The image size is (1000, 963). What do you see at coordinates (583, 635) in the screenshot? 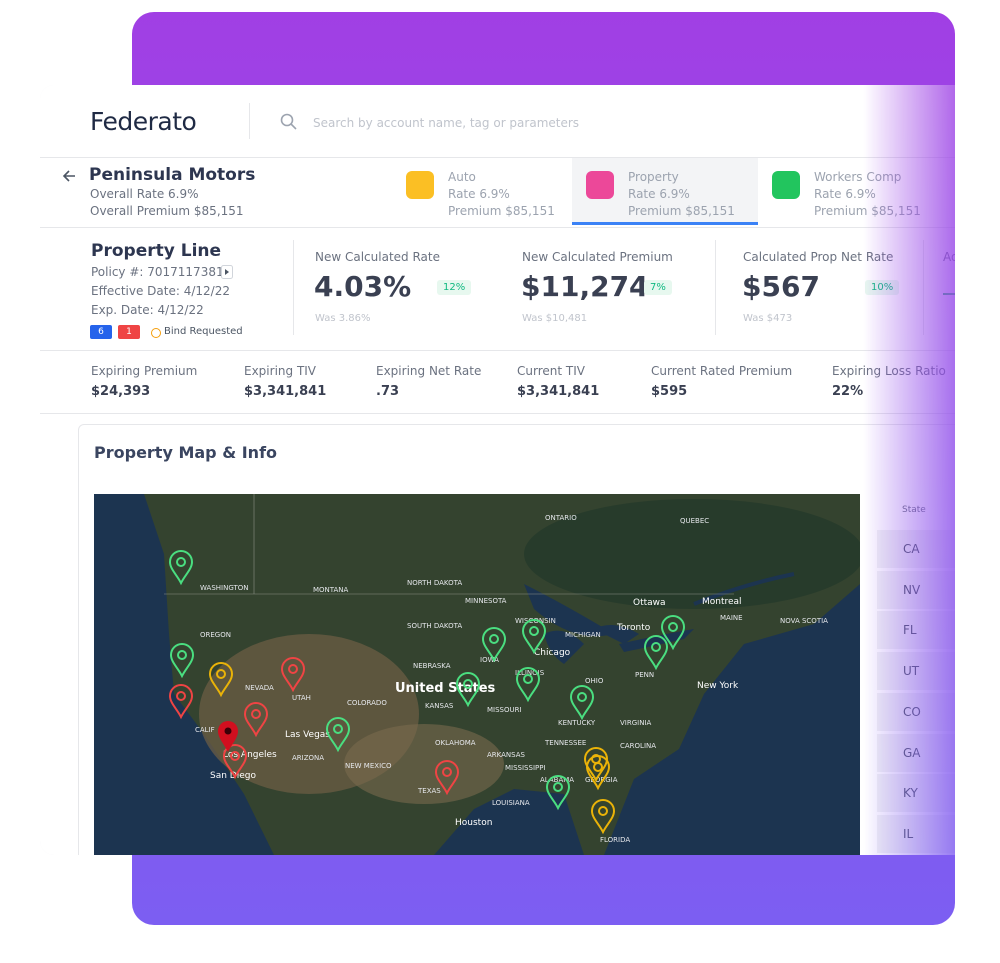
I see `map-label: MICHIGAN` at bounding box center [583, 635].